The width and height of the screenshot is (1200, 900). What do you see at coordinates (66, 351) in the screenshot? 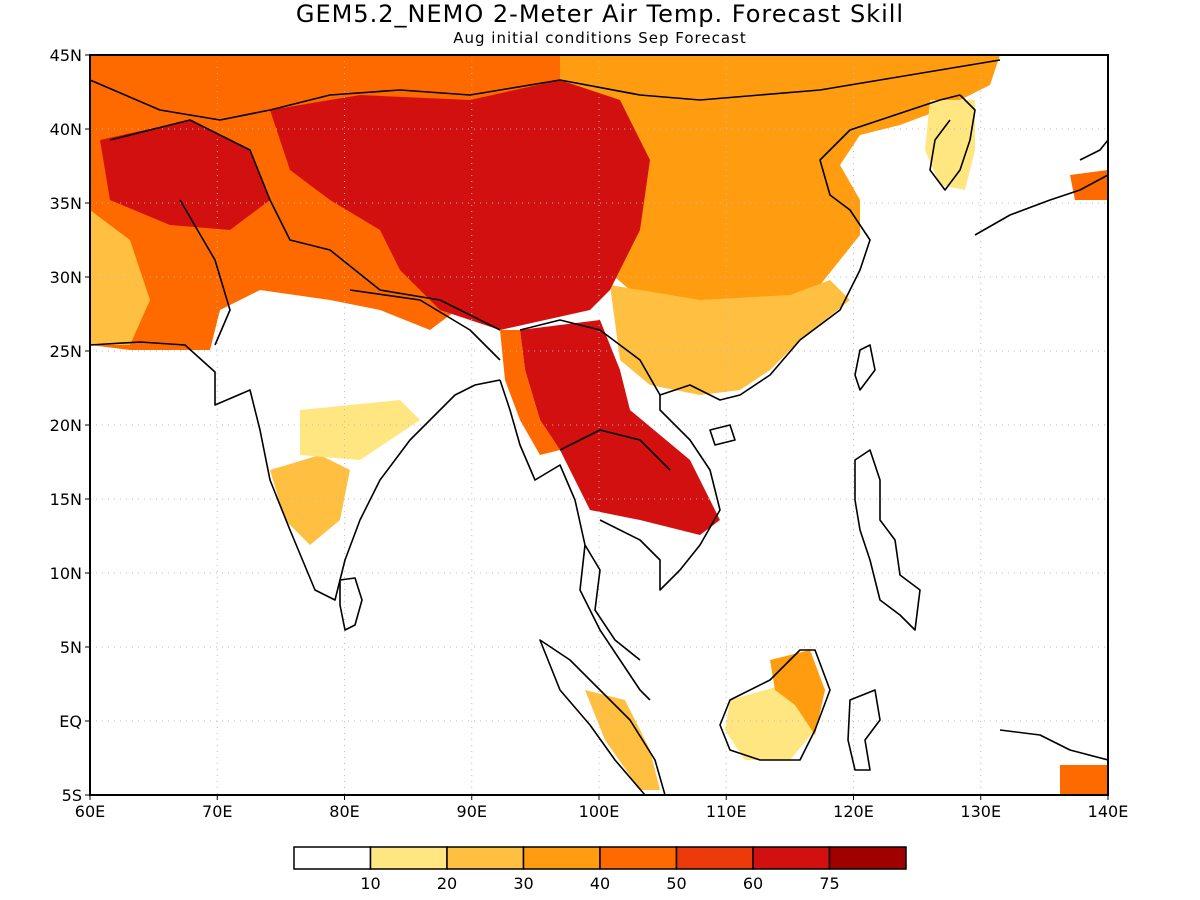
I see `lat-tick-label: 25N` at bounding box center [66, 351].